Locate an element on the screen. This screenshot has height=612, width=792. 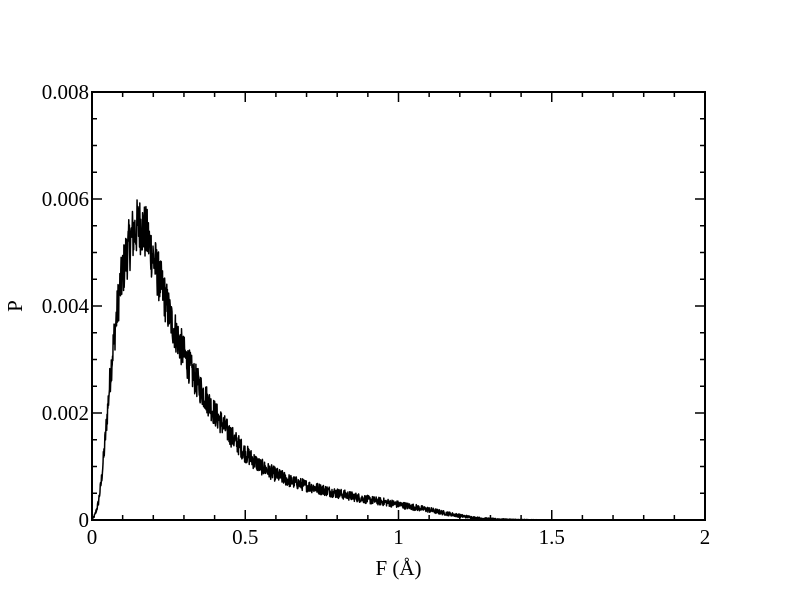
y-tick-label: 0.002 is located at coordinates (65, 413).